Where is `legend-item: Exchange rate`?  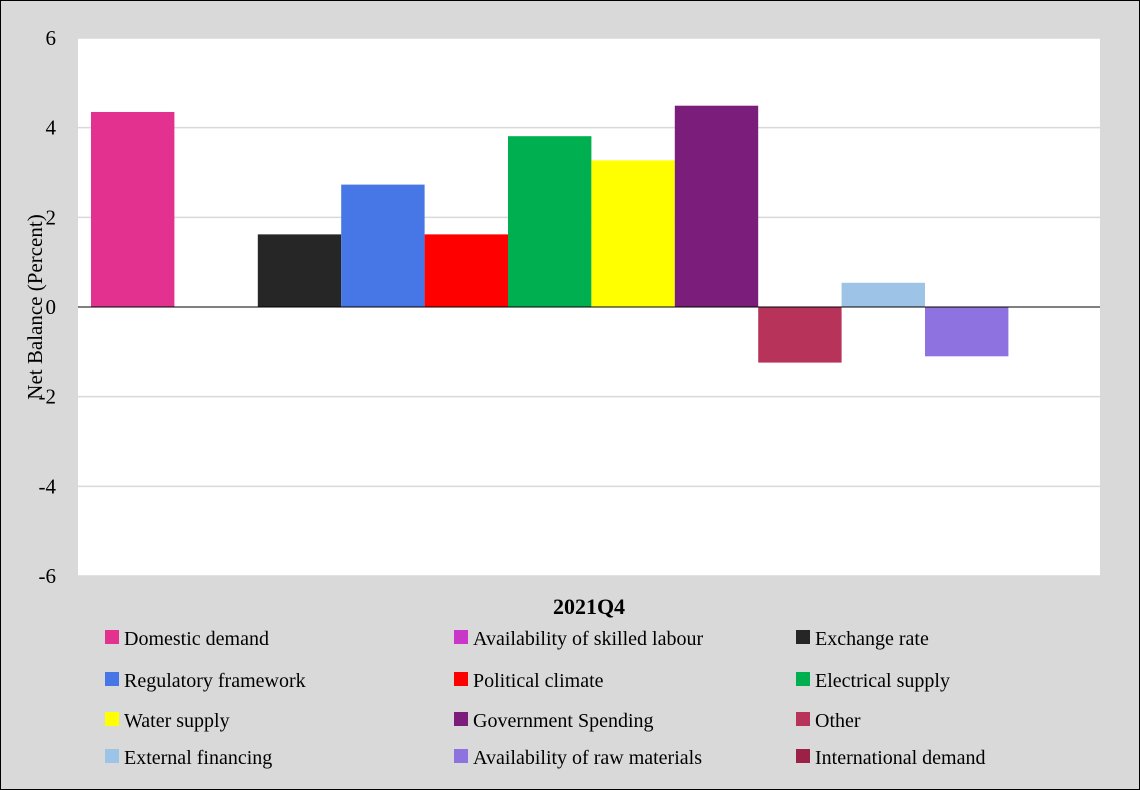 legend-item: Exchange rate is located at coordinates (862, 639).